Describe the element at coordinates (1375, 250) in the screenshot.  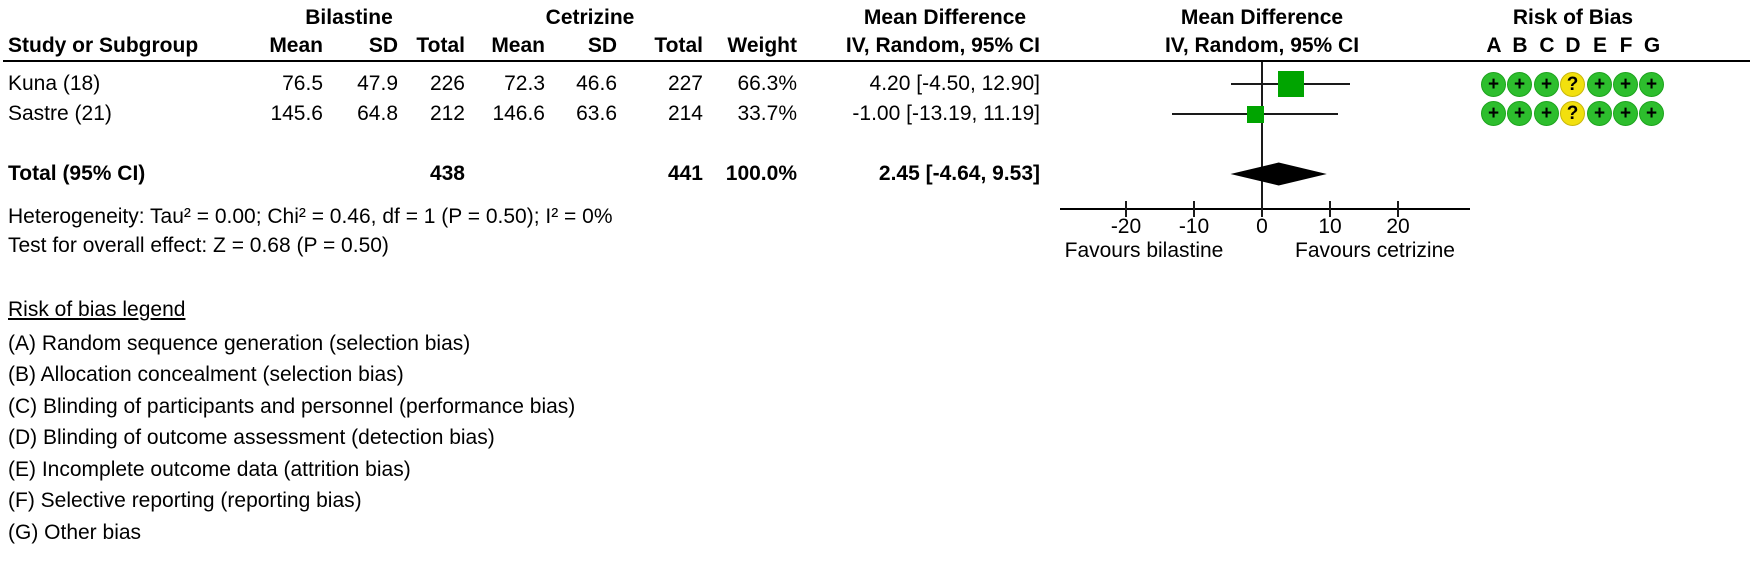
I see `favours-right-label: Favours cetrizine` at that location.